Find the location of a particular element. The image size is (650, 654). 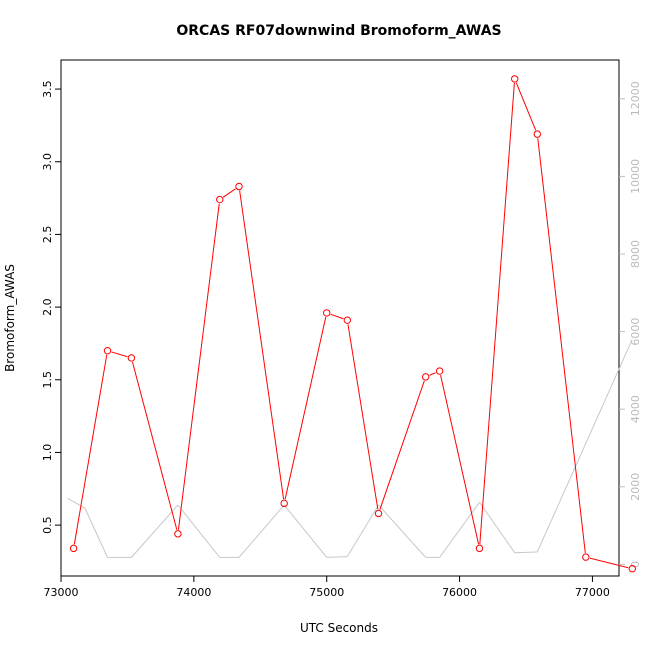

y2-tick-label: 6000 is located at coordinates (635, 332).